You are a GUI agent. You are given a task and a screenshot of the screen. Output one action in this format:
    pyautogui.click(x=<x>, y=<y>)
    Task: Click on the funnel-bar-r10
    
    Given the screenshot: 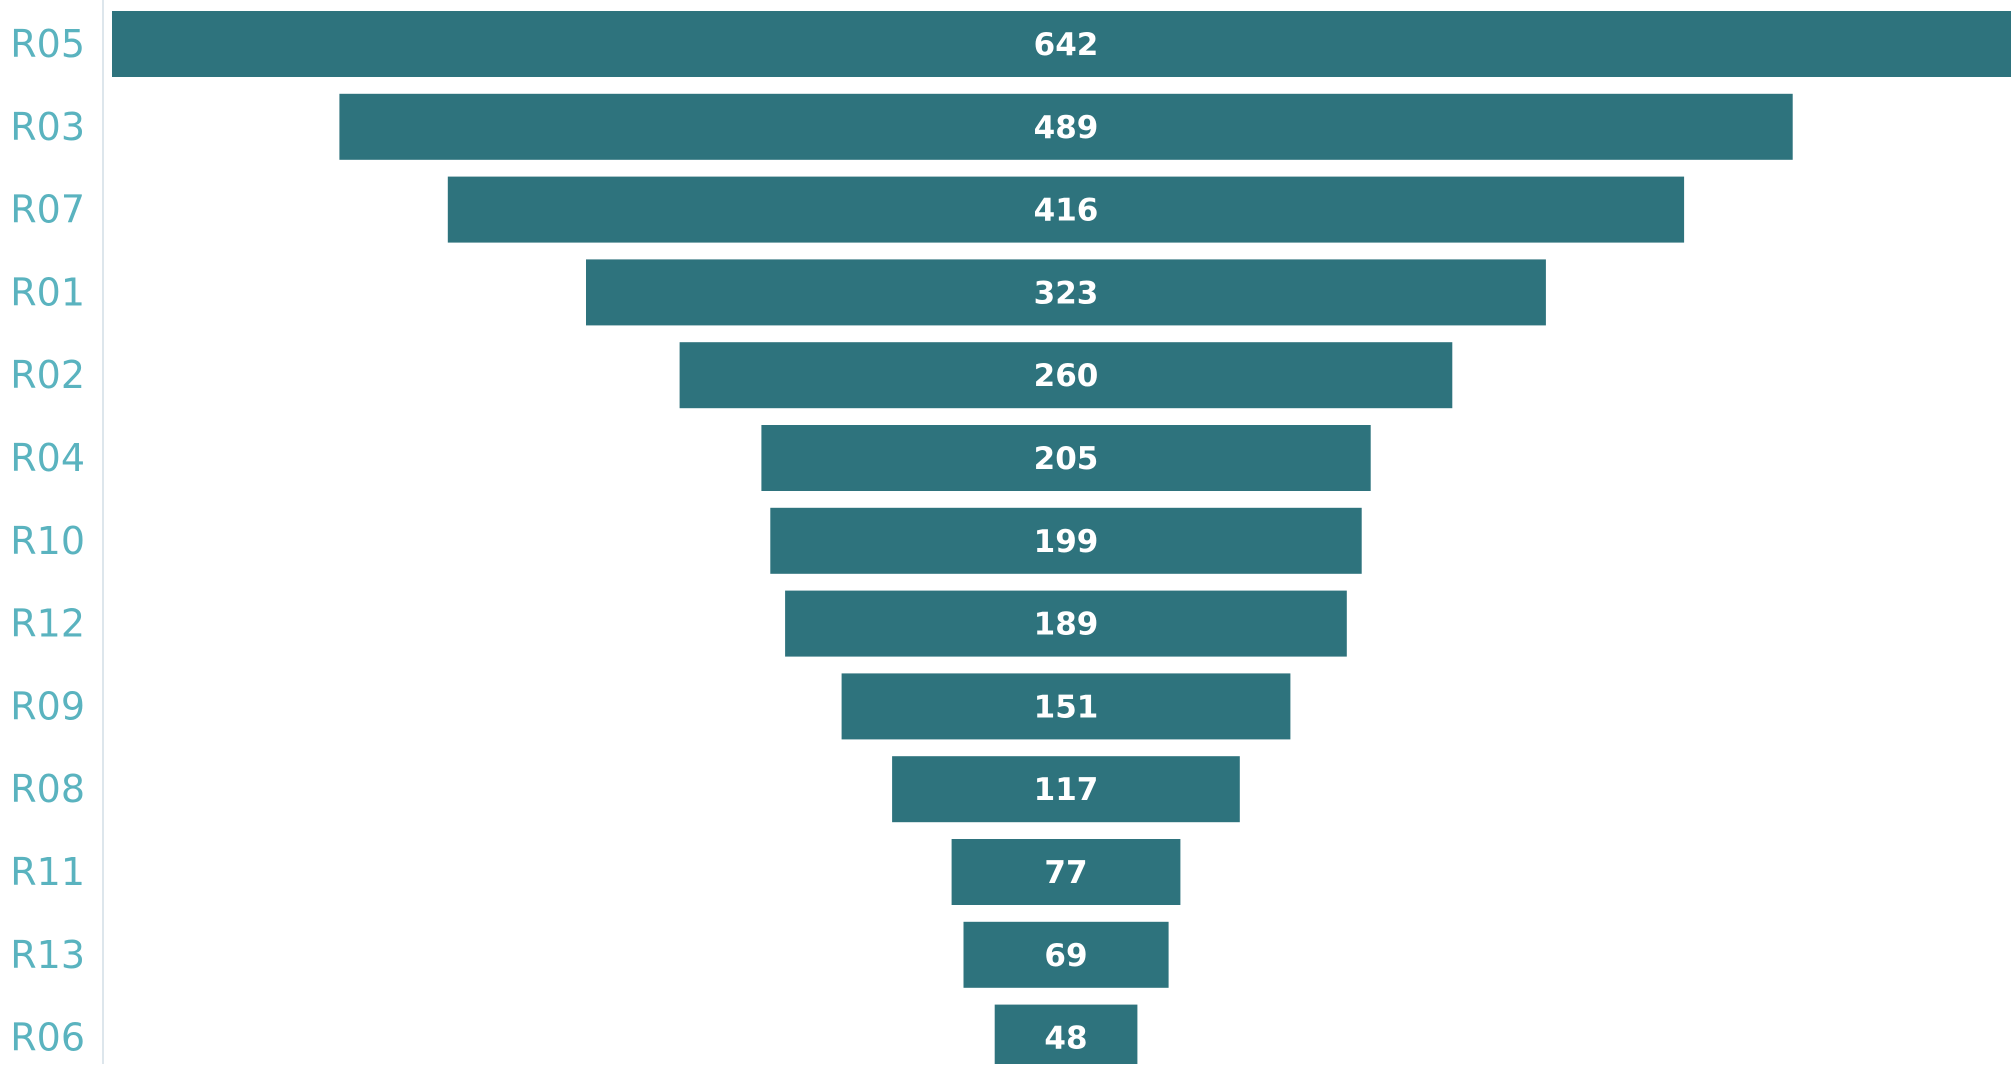 What is the action you would take?
    pyautogui.click(x=1066, y=540)
    